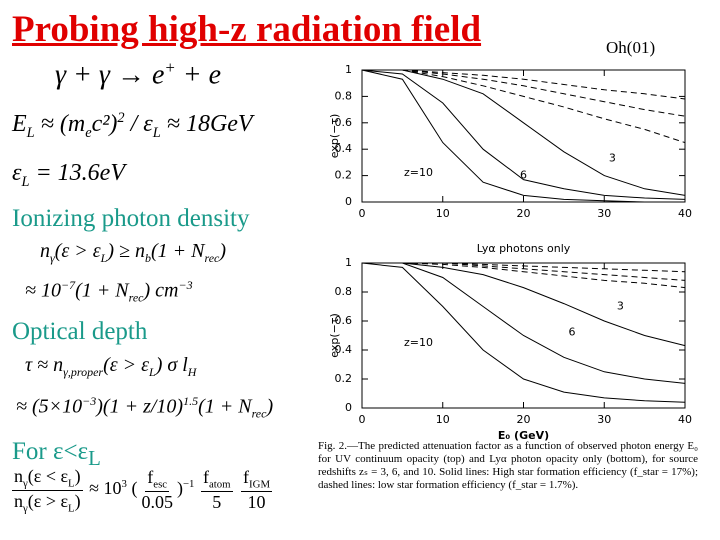  Describe the element at coordinates (177, 251) in the screenshot. I see `formula-text: (1 + N` at that location.